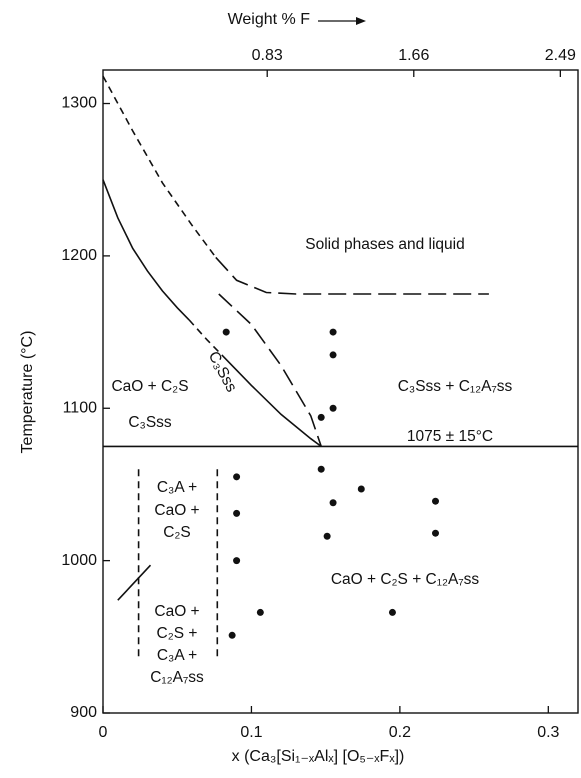  I want to click on x2-tick-label: 0.83, so click(267, 55).